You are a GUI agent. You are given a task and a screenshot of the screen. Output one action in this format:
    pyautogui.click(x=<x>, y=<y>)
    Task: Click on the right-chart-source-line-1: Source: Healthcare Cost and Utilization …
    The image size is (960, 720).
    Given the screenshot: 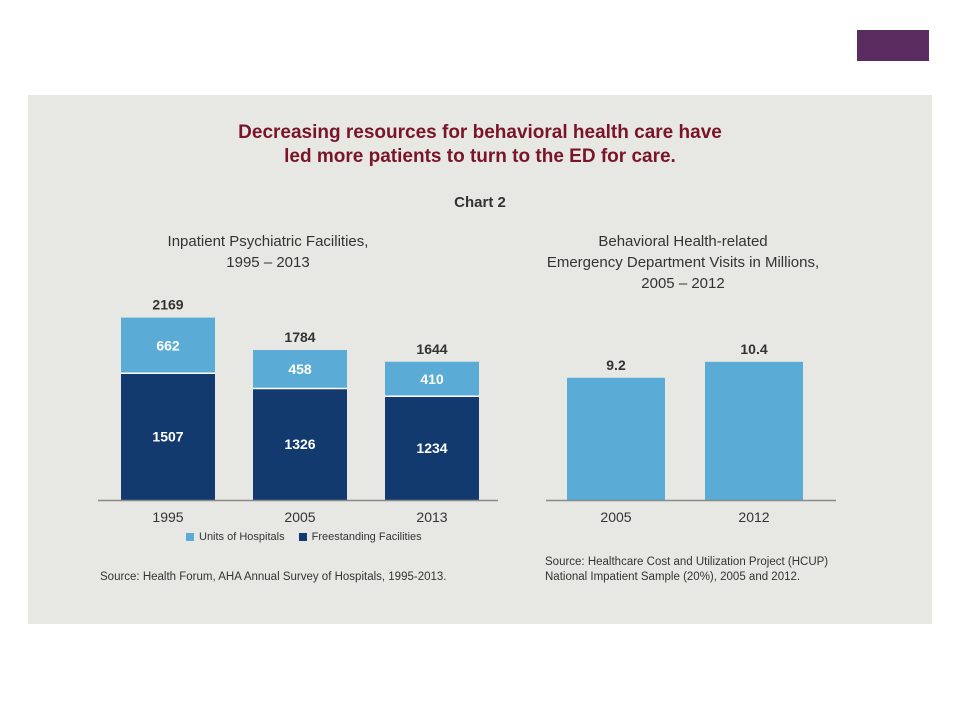 What is the action you would take?
    pyautogui.click(x=687, y=562)
    